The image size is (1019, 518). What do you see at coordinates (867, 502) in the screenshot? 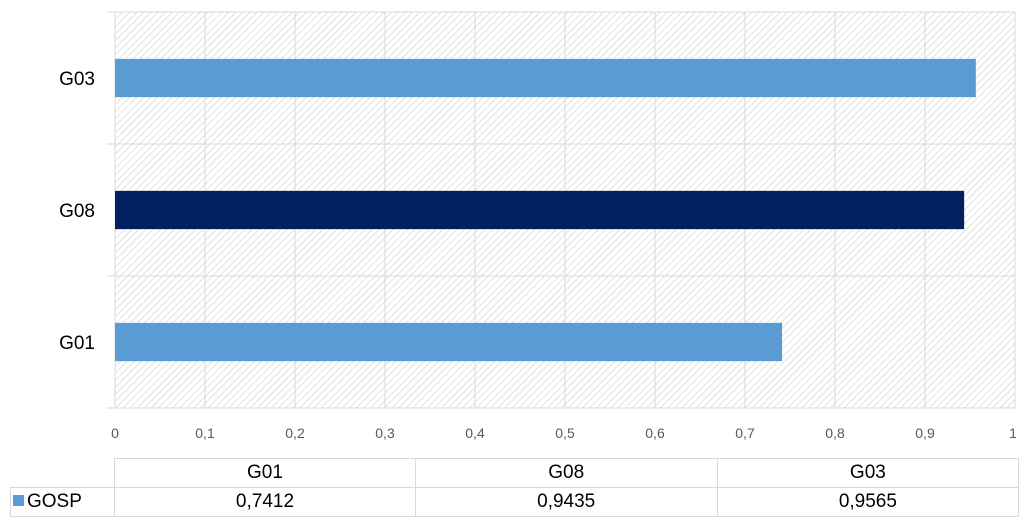
I see `data-table-cell: 0,9565` at bounding box center [867, 502].